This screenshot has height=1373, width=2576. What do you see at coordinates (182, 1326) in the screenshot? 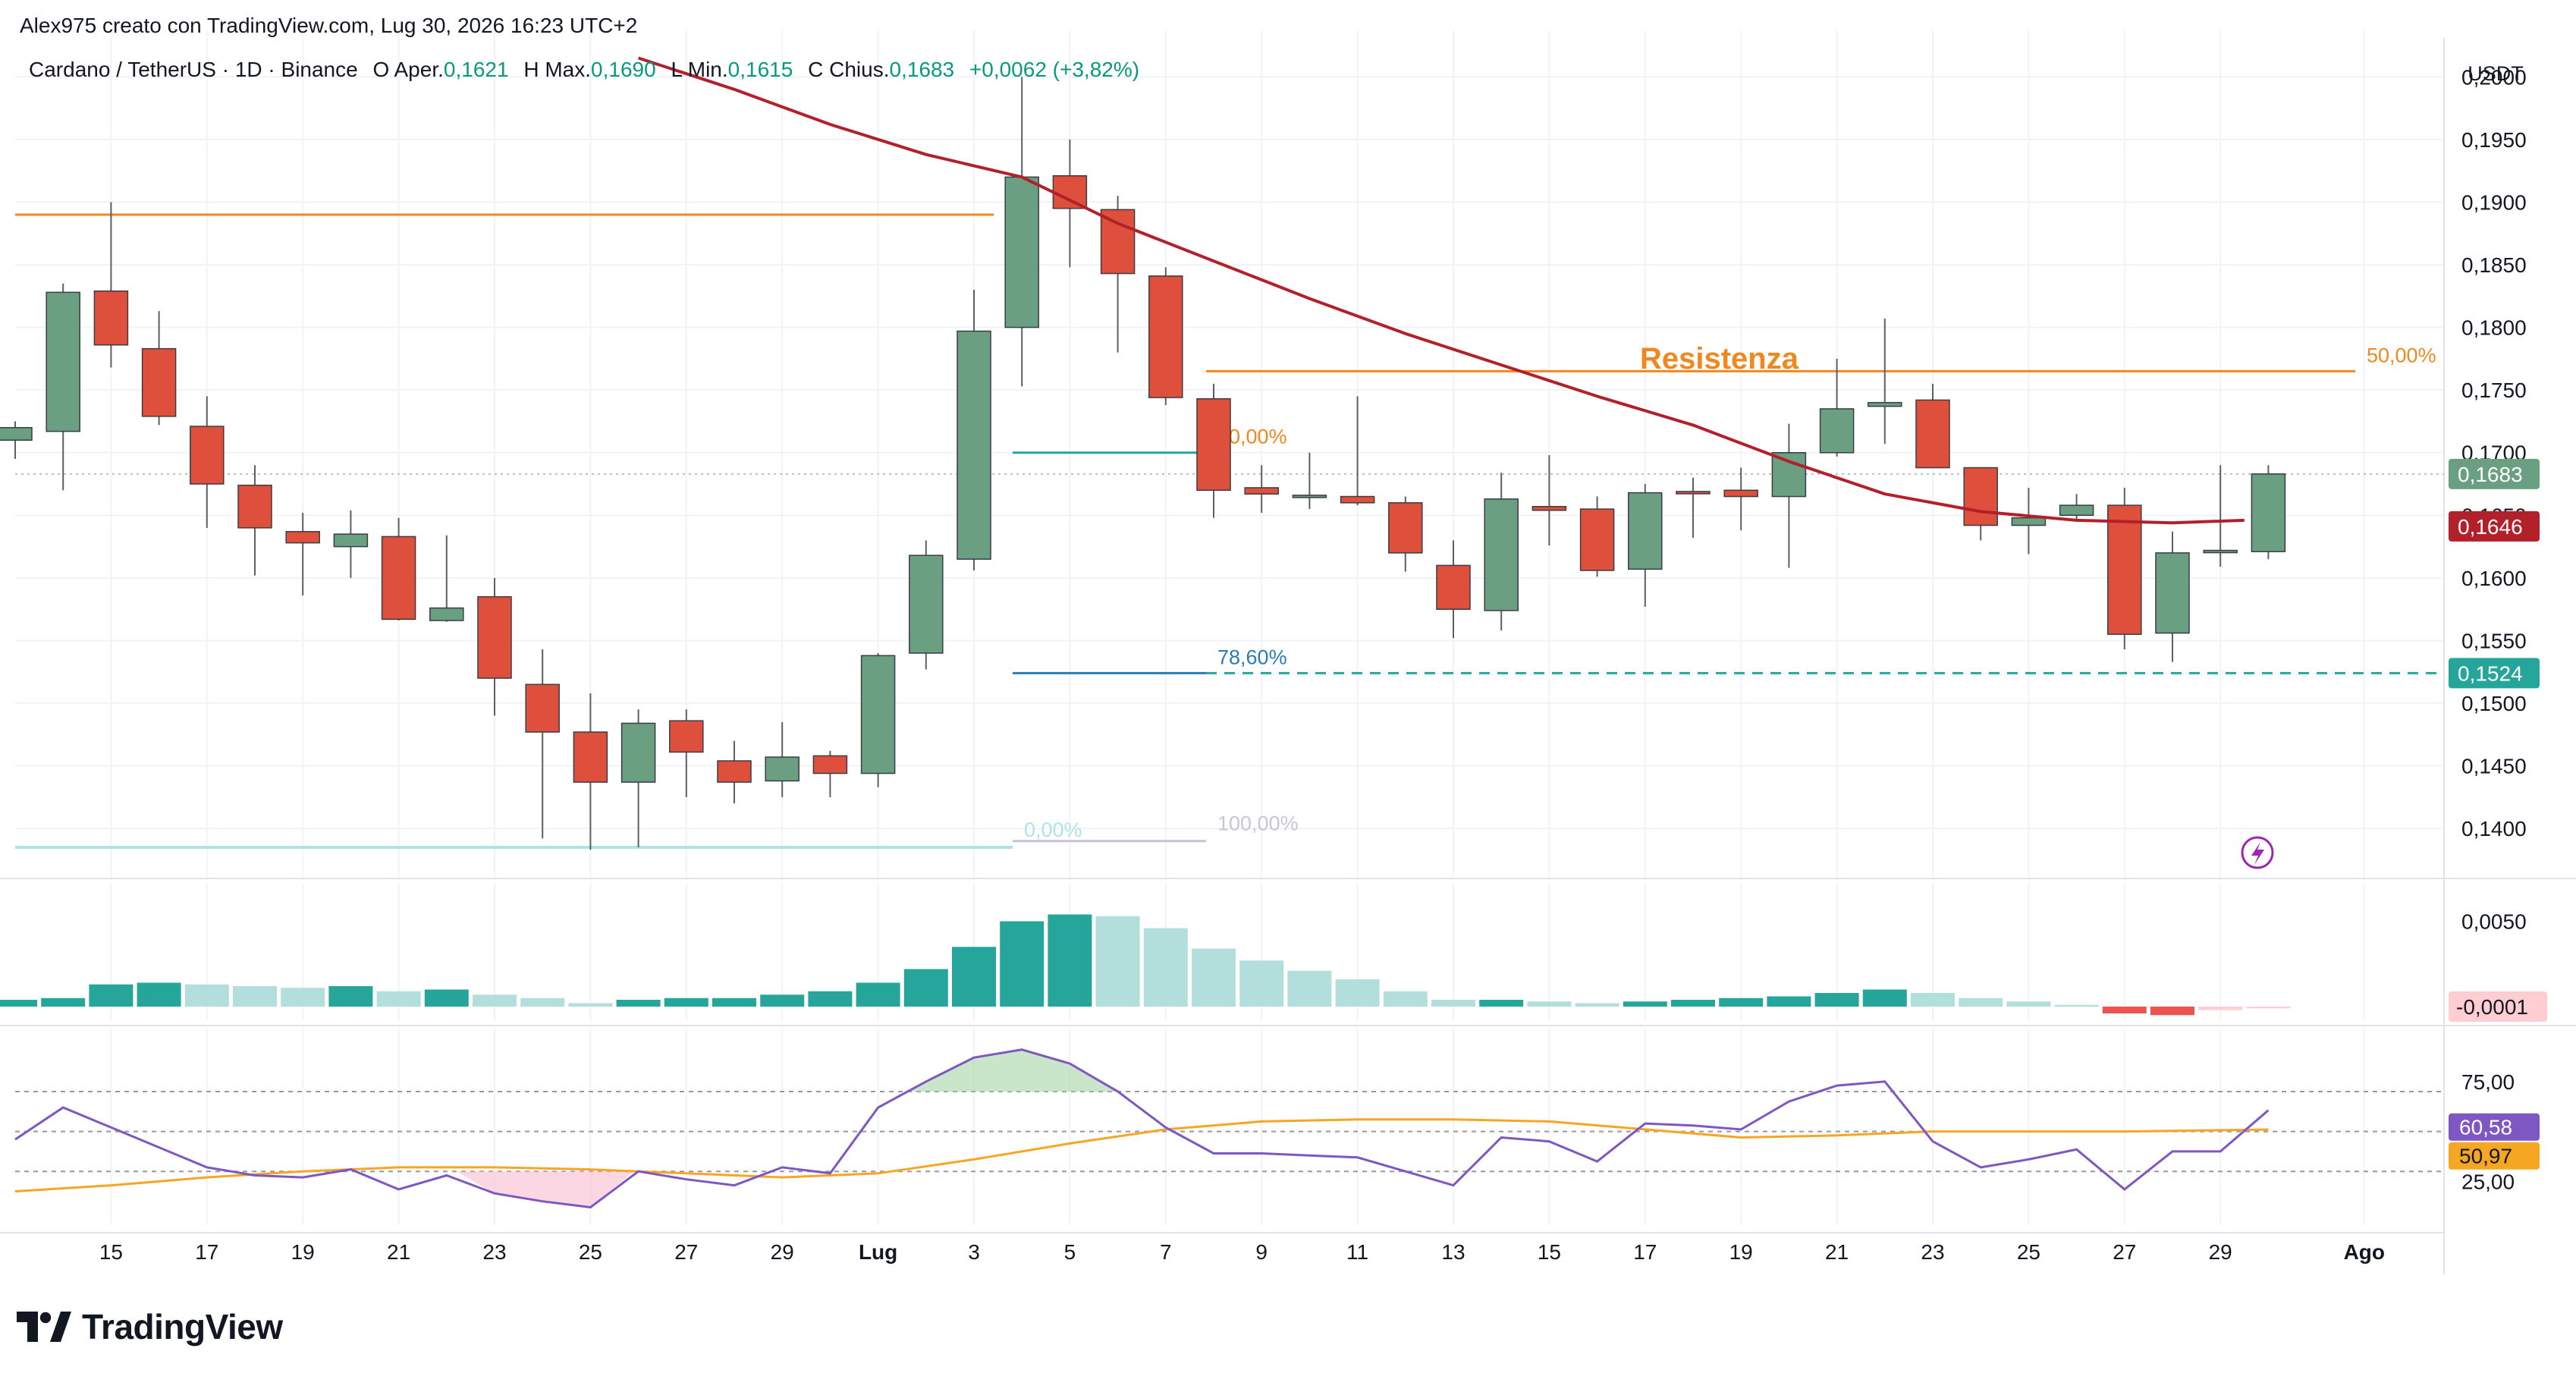
I see `tradingview-logo-text: TradingView` at bounding box center [182, 1326].